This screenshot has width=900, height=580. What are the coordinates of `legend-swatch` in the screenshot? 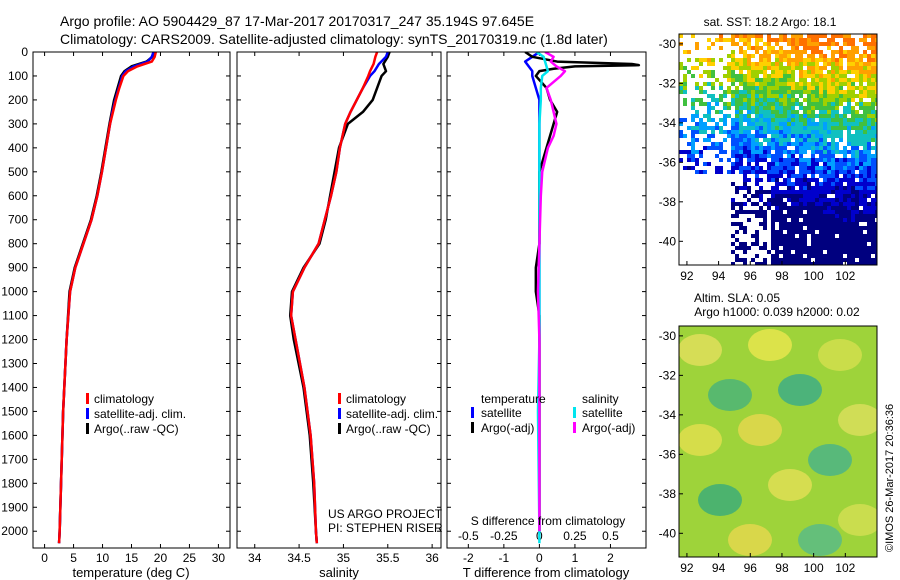 It's located at (339, 428).